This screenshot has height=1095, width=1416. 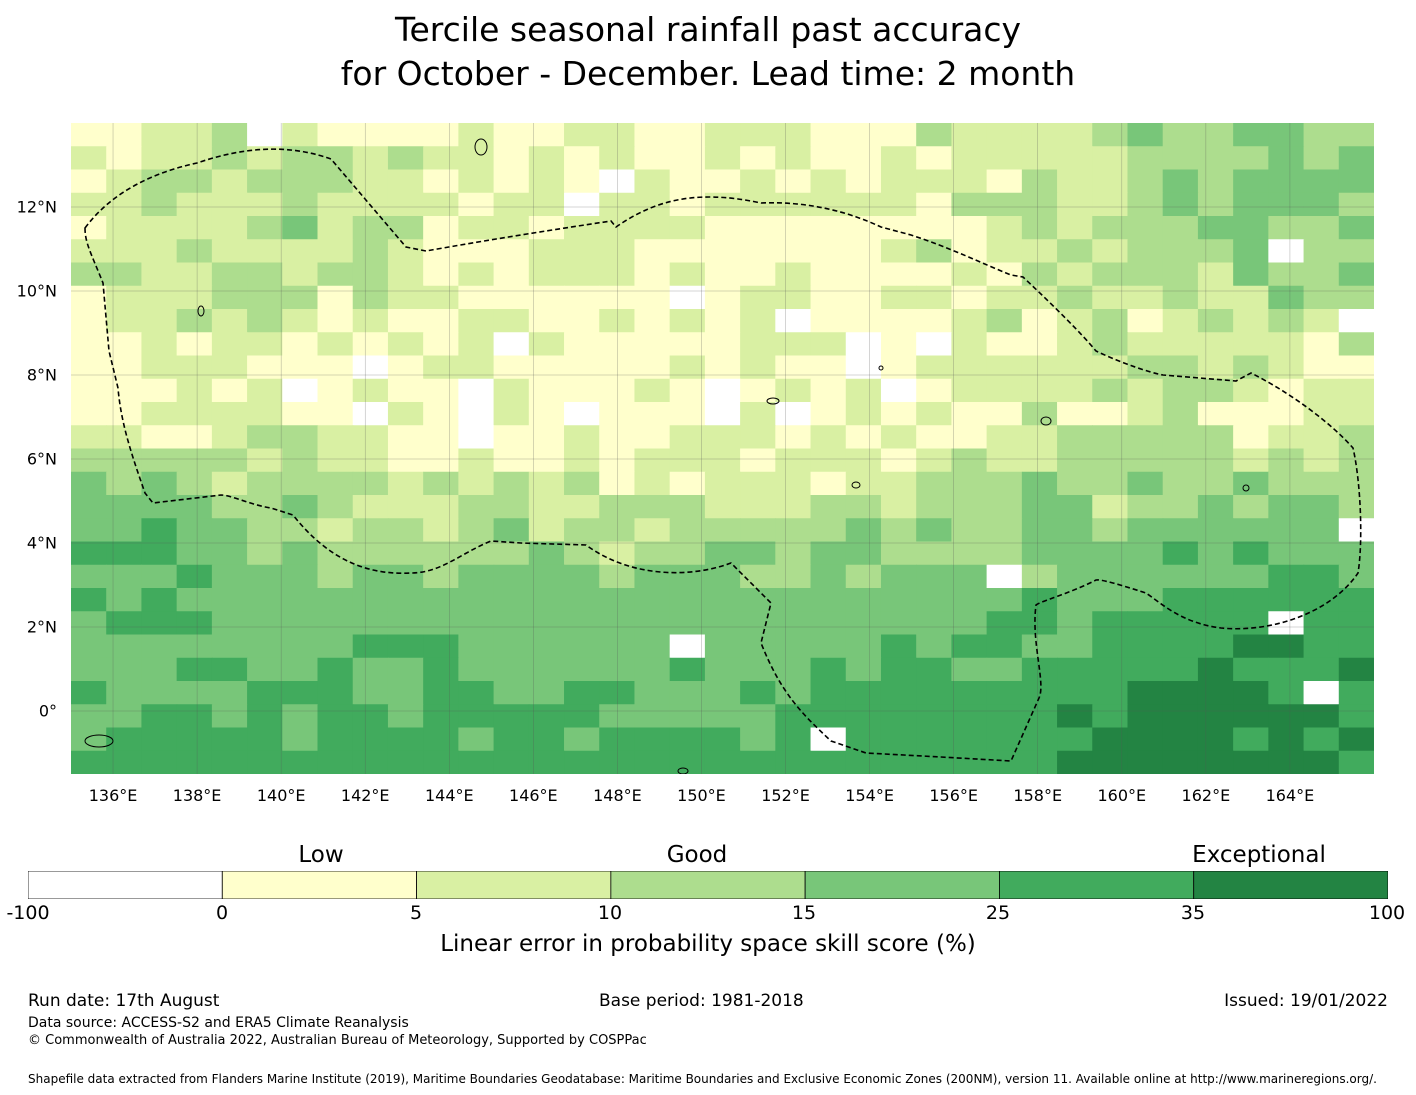 I want to click on latitude-tick-label: 2°N, so click(x=41, y=627).